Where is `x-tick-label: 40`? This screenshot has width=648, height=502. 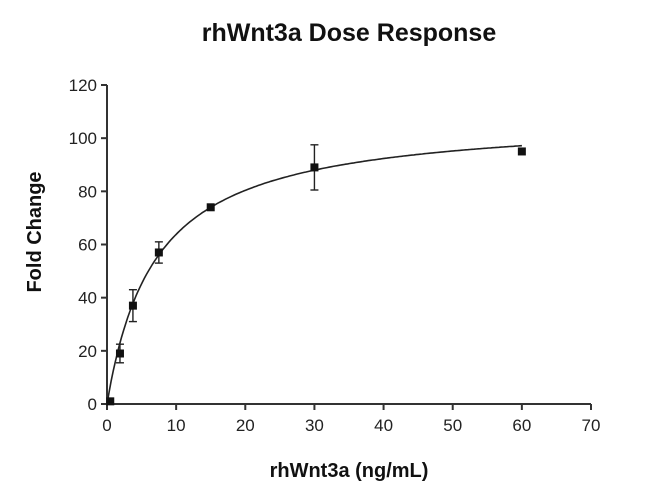 x-tick-label: 40 is located at coordinates (383, 425).